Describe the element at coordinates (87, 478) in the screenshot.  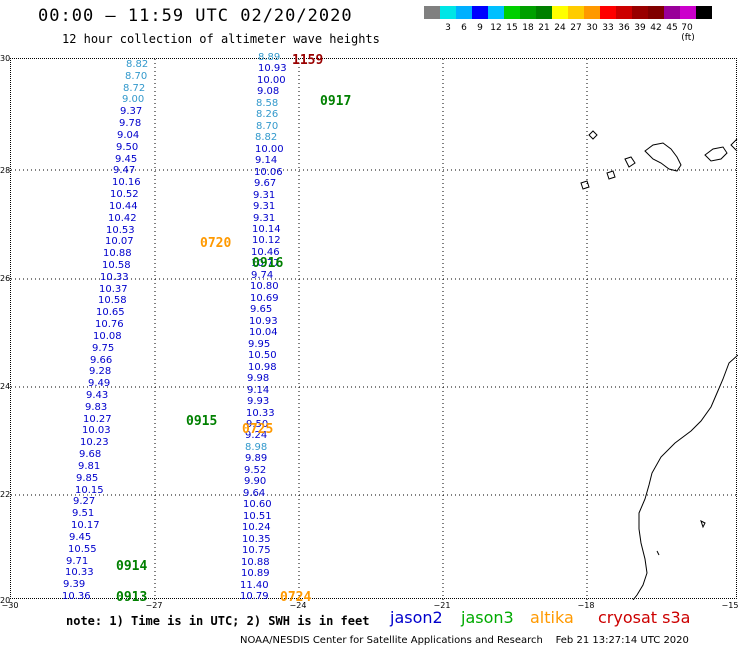
I see `wave-height-value: 9.85` at that location.